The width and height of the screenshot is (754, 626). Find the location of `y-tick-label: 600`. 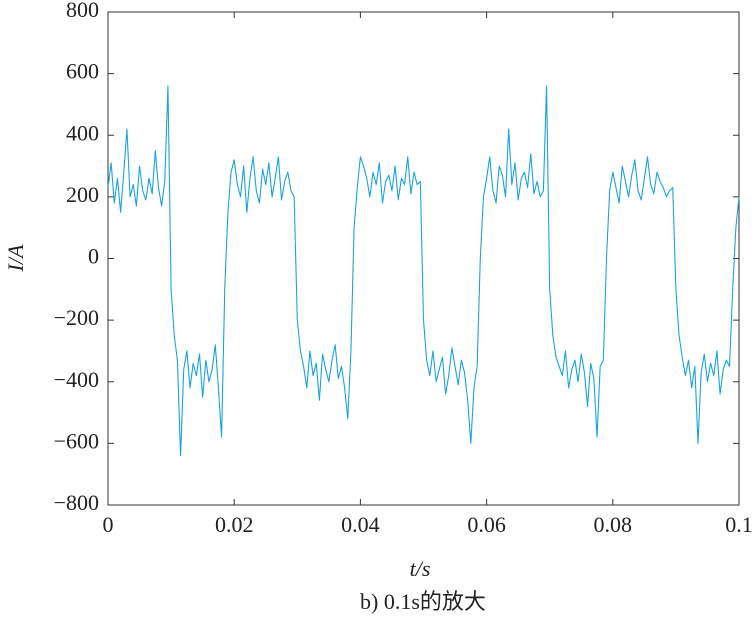

y-tick-label: 600 is located at coordinates (82, 71).